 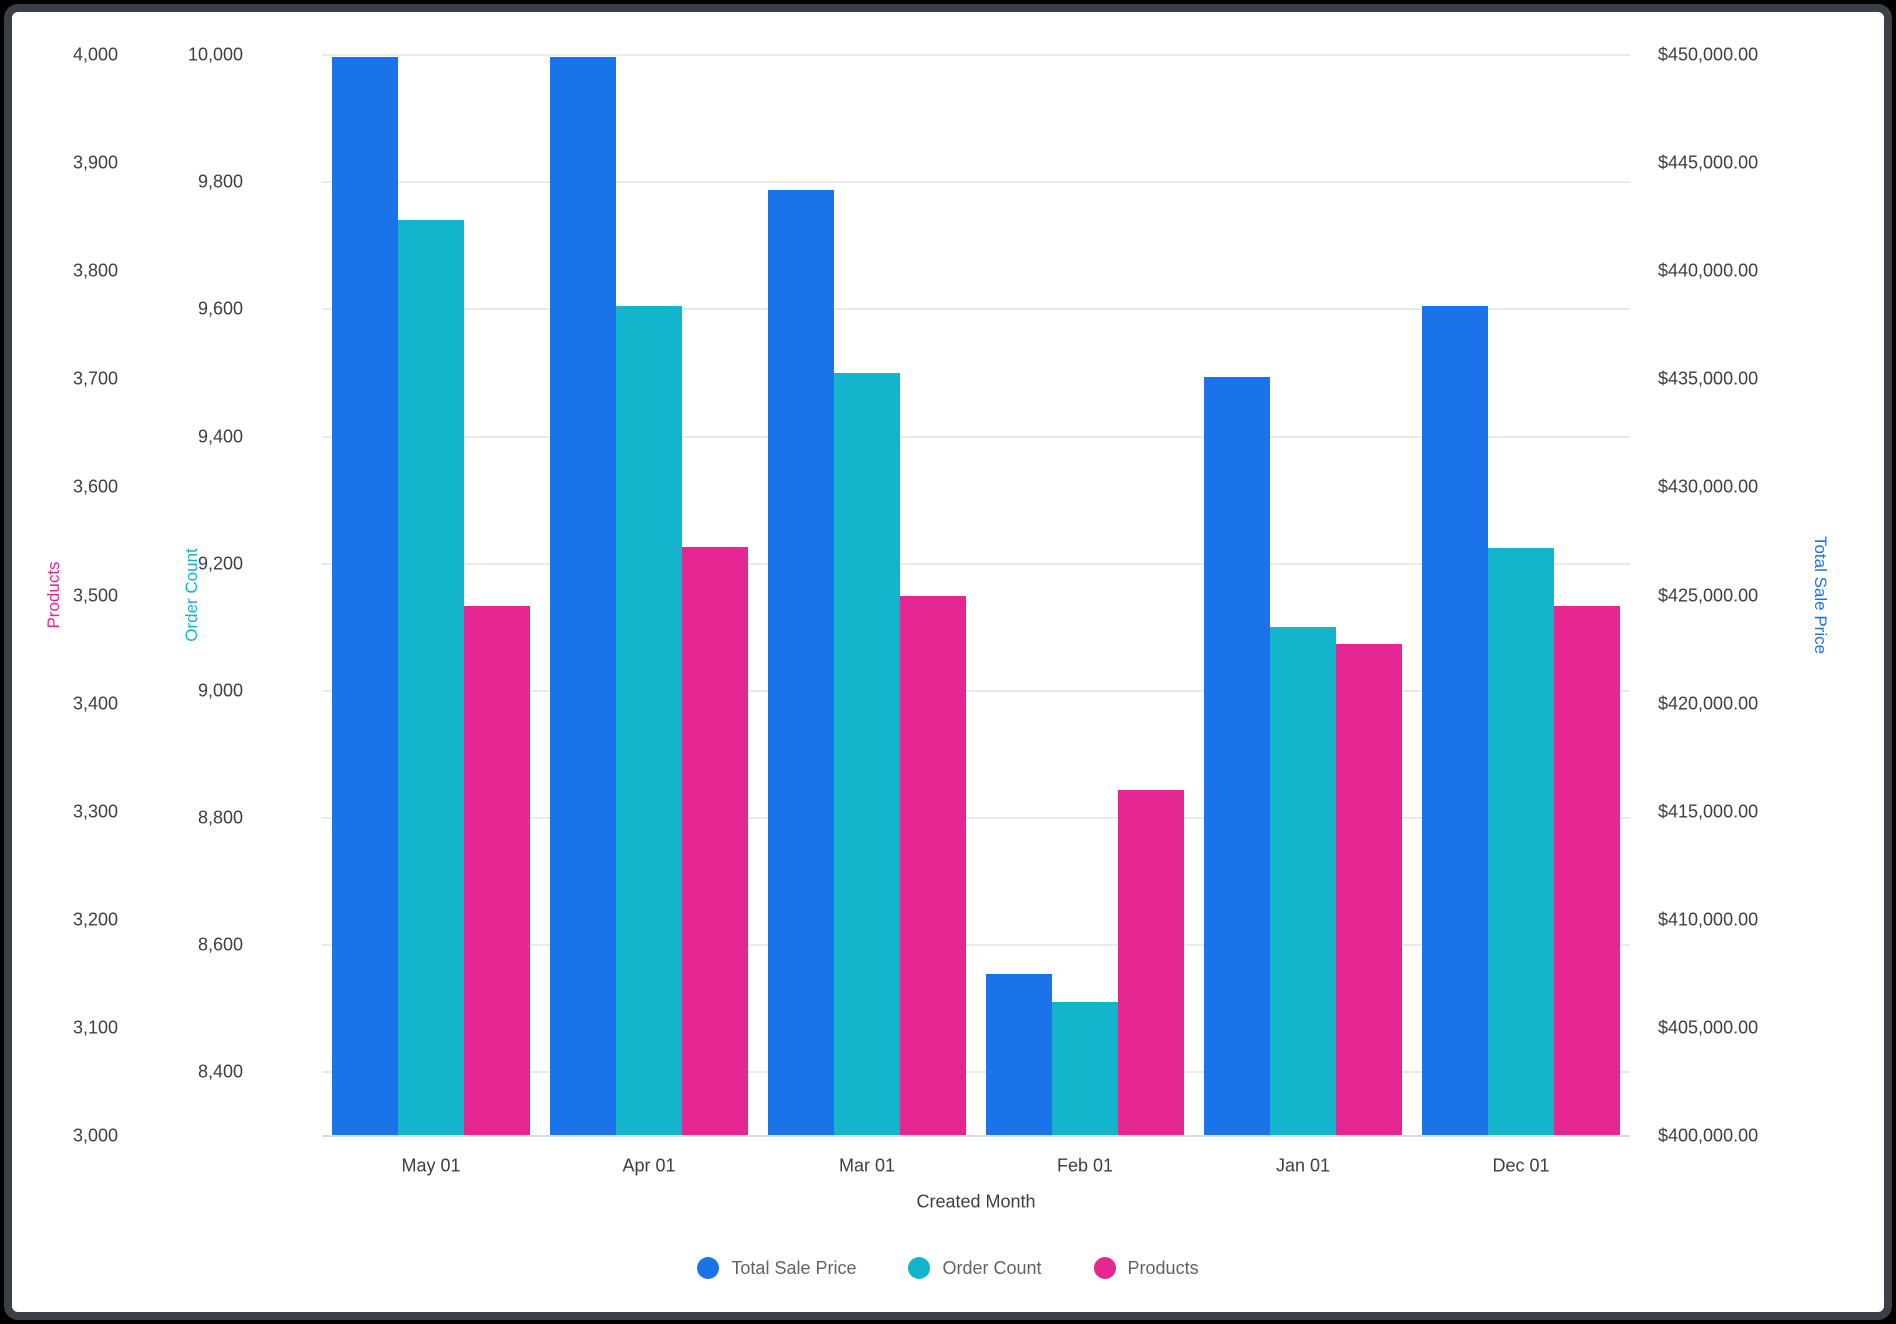 I want to click on total-sale-price-axis-tick: $415,000.00, so click(x=1708, y=811).